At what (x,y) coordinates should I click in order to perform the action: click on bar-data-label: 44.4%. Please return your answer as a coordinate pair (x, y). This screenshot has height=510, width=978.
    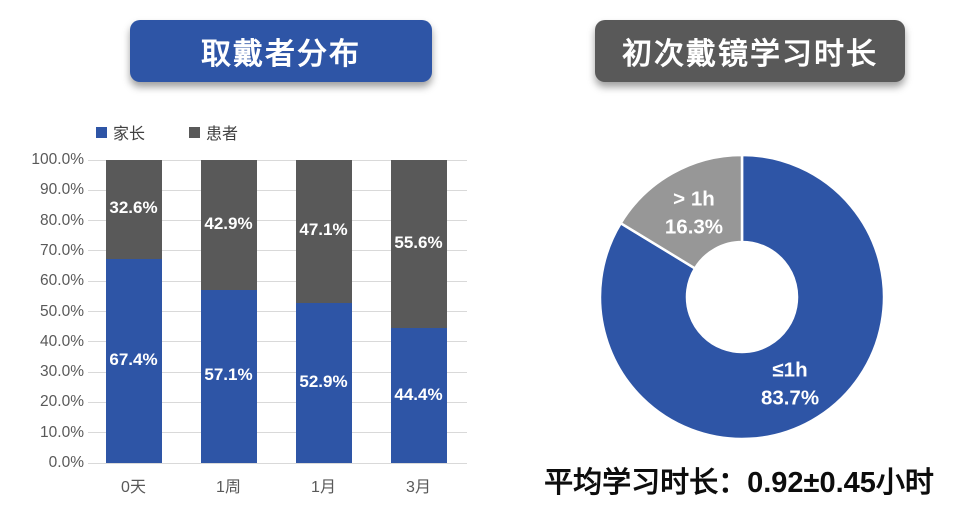
    Looking at the image, I should click on (418, 394).